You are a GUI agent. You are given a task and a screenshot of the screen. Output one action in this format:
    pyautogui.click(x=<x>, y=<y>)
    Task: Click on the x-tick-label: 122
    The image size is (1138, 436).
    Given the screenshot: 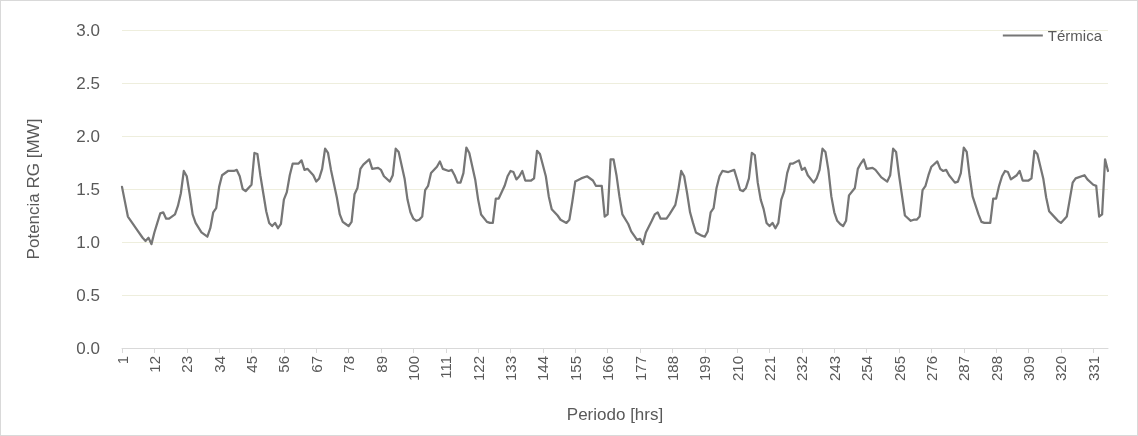 What is the action you would take?
    pyautogui.click(x=478, y=369)
    